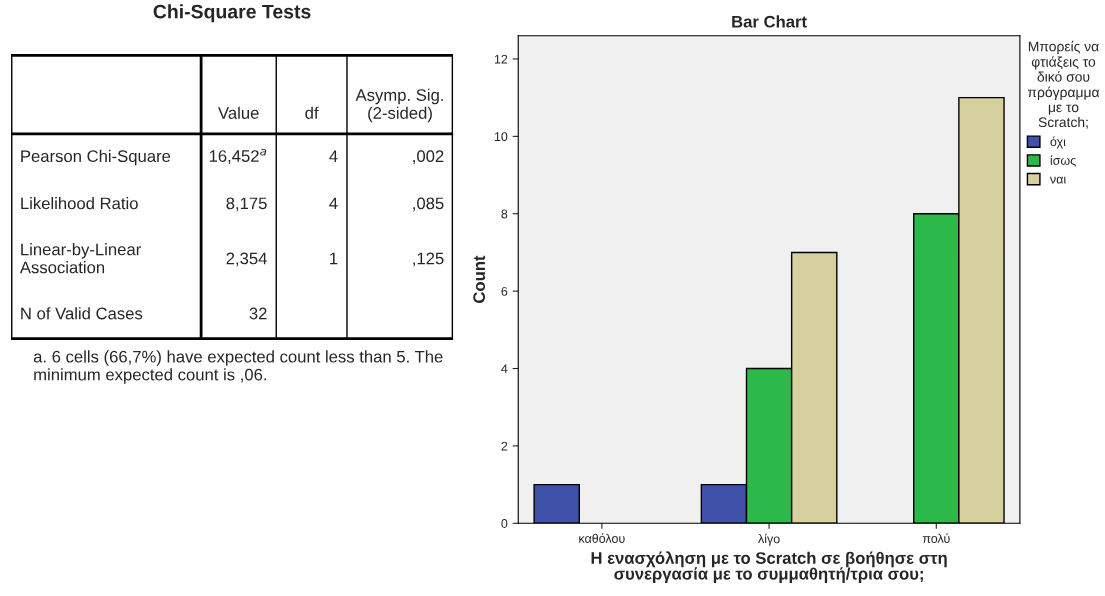  What do you see at coordinates (246, 259) in the screenshot?
I see `text: 2,354` at bounding box center [246, 259].